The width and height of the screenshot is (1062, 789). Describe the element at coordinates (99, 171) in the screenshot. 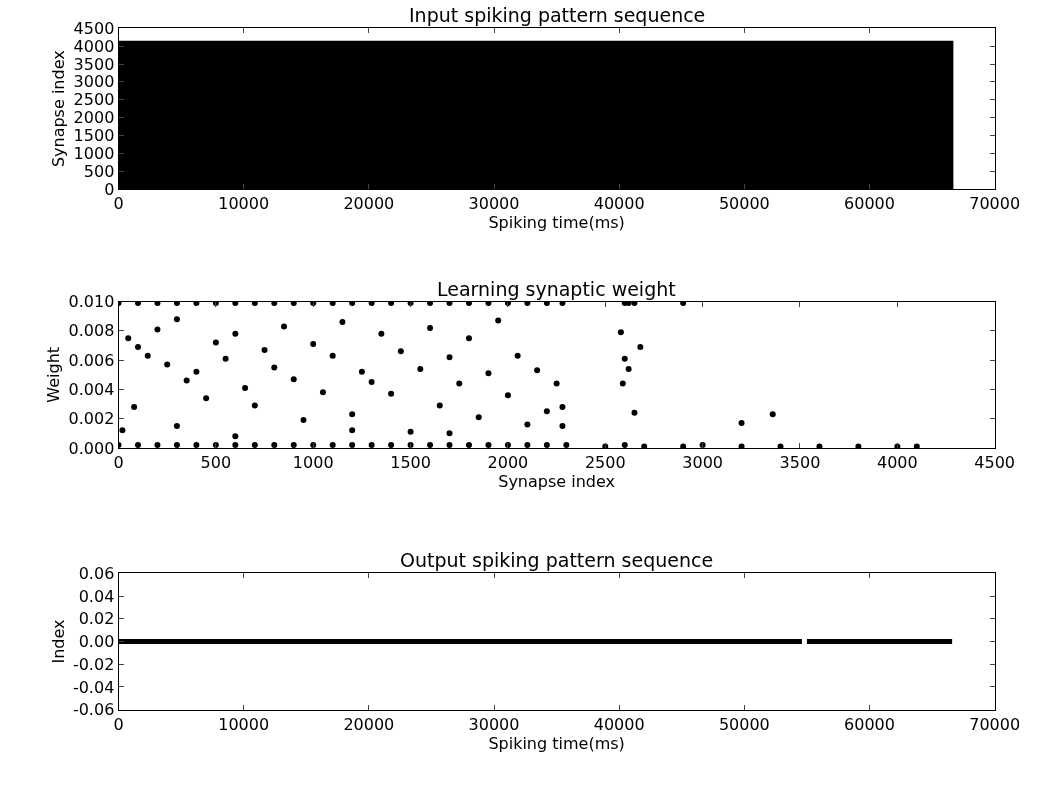

I see `y-tick-label: 500` at that location.